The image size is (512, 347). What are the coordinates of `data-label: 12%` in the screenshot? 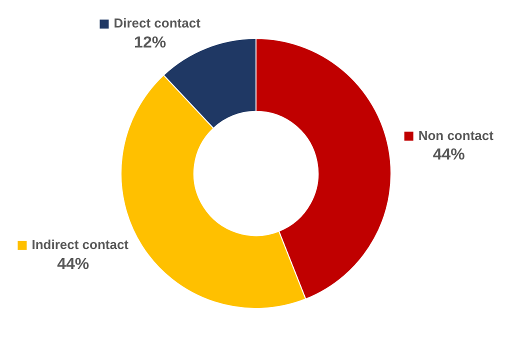 It's located at (150, 43).